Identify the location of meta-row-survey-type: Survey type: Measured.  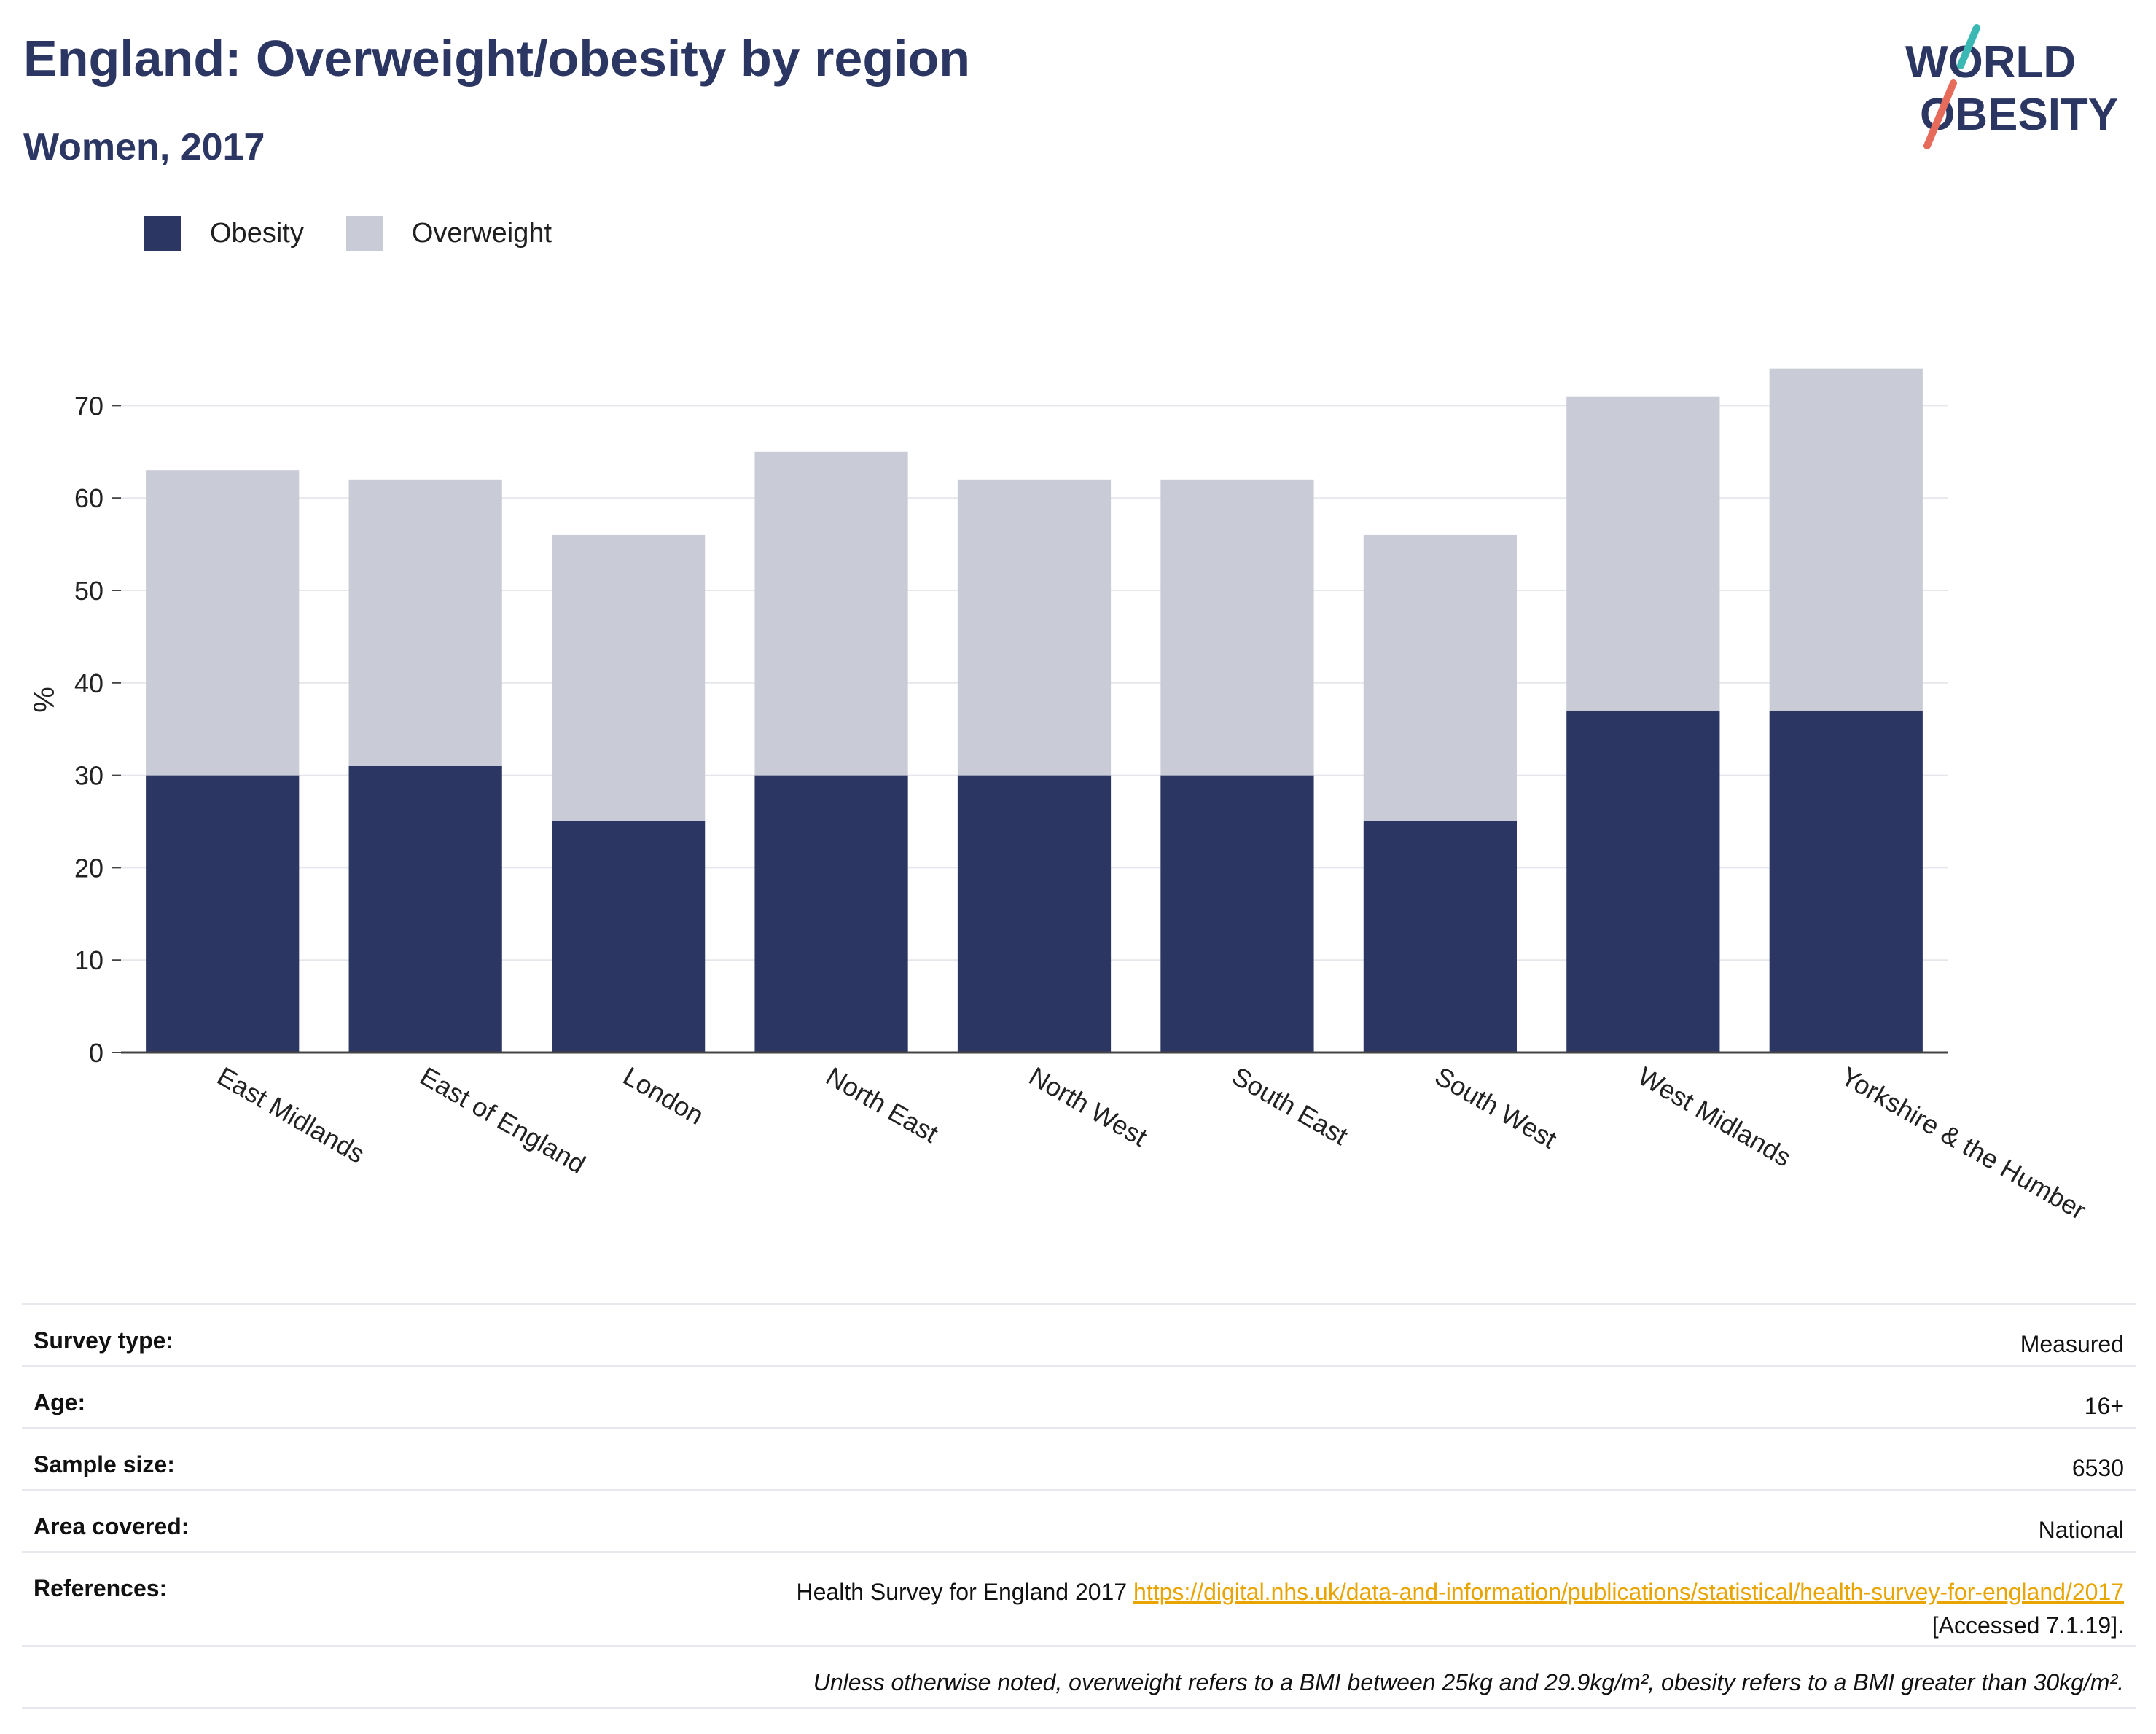
(1079, 1334).